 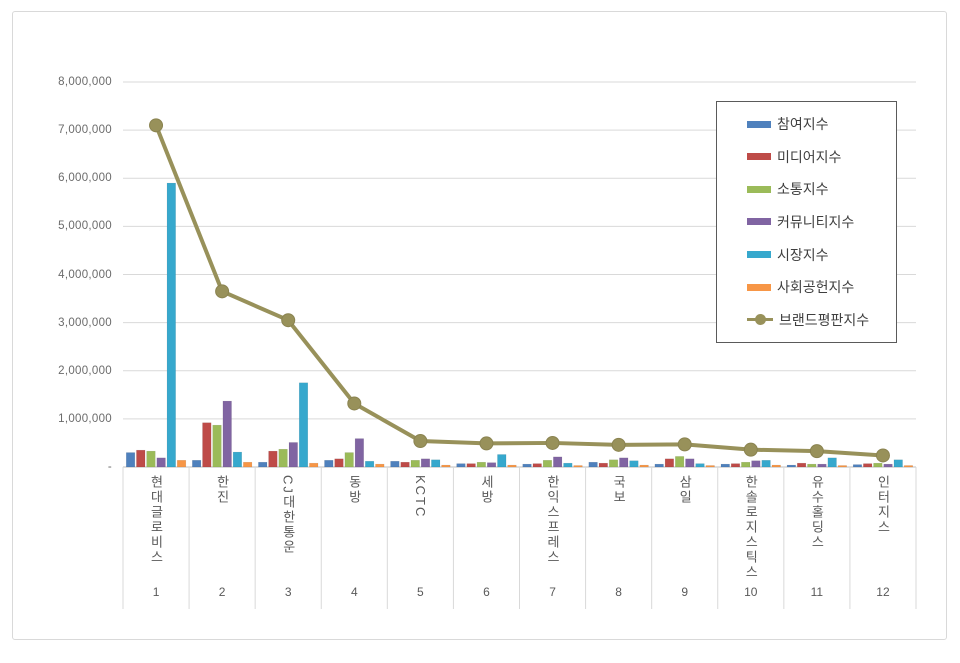 I want to click on y-tick-label: 4,000,000, so click(x=85, y=274).